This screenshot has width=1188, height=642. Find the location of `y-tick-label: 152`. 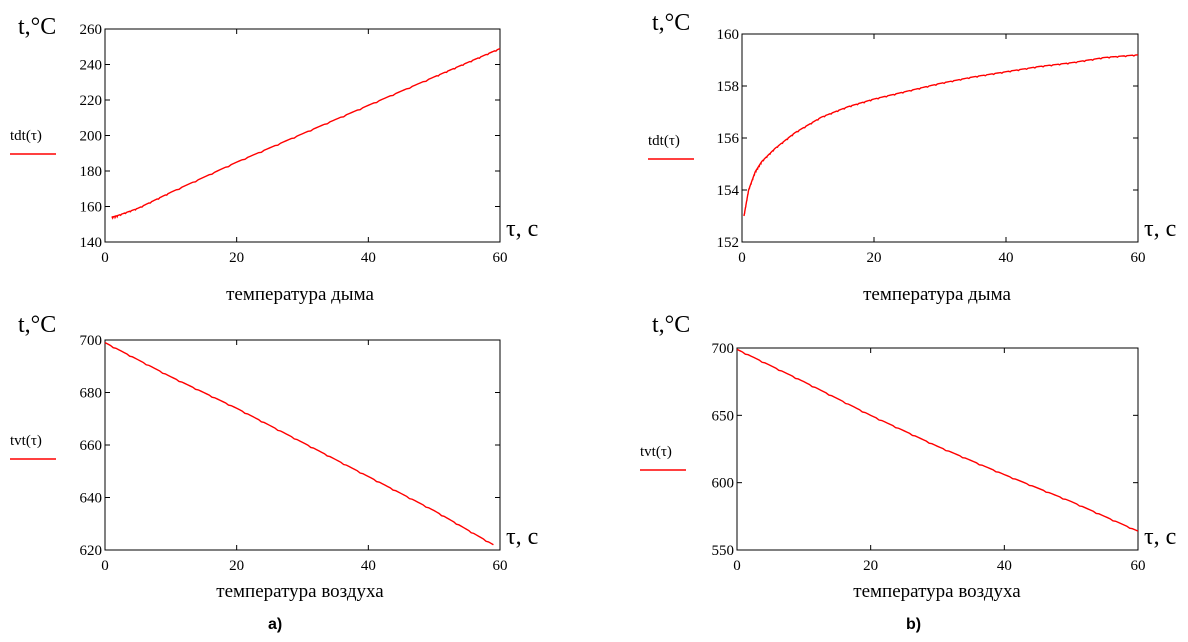

y-tick-label: 152 is located at coordinates (728, 243).